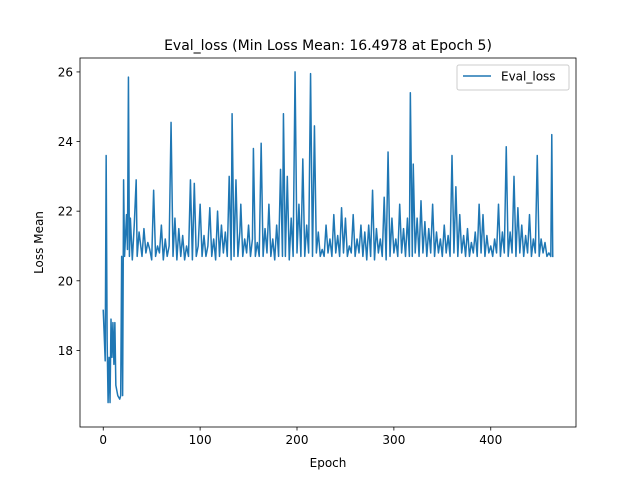 The image size is (640, 480). I want to click on y-axis-ticks: 18 20 22 24 26, so click(69, 211).